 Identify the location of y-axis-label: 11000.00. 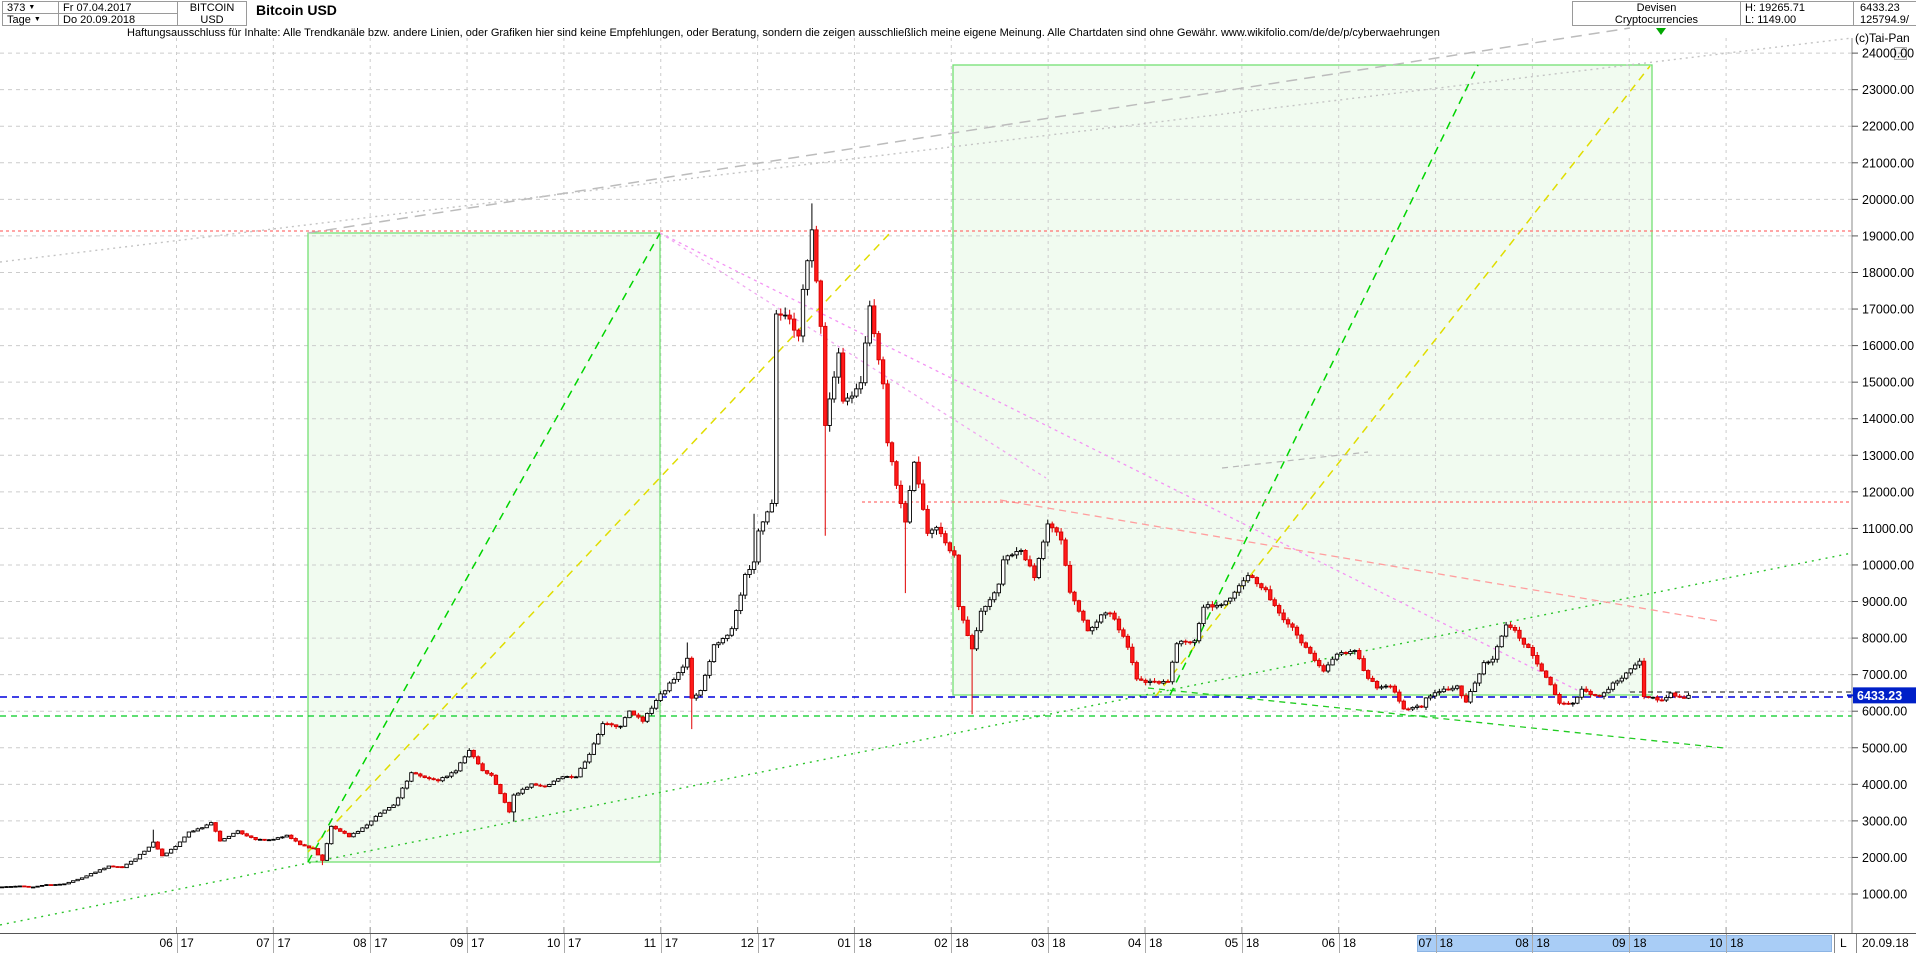
(1887, 529).